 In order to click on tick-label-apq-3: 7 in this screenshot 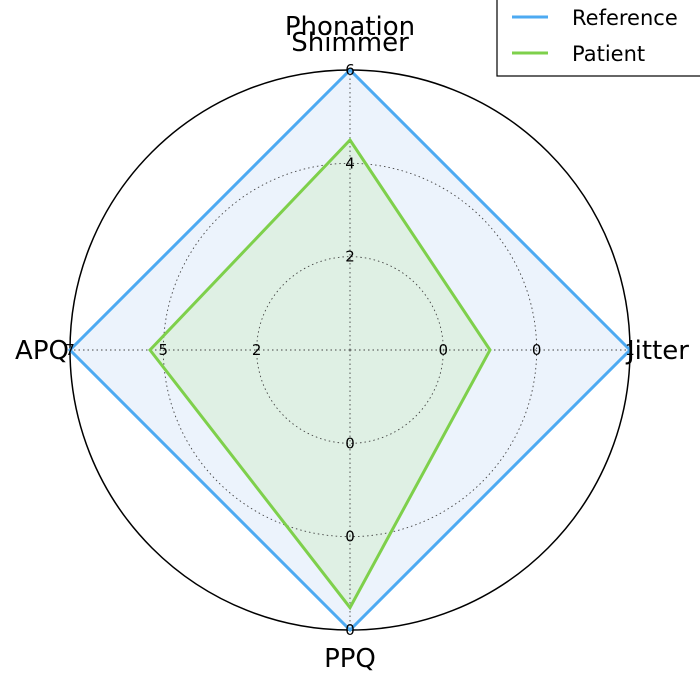, I will do `click(70, 350)`.